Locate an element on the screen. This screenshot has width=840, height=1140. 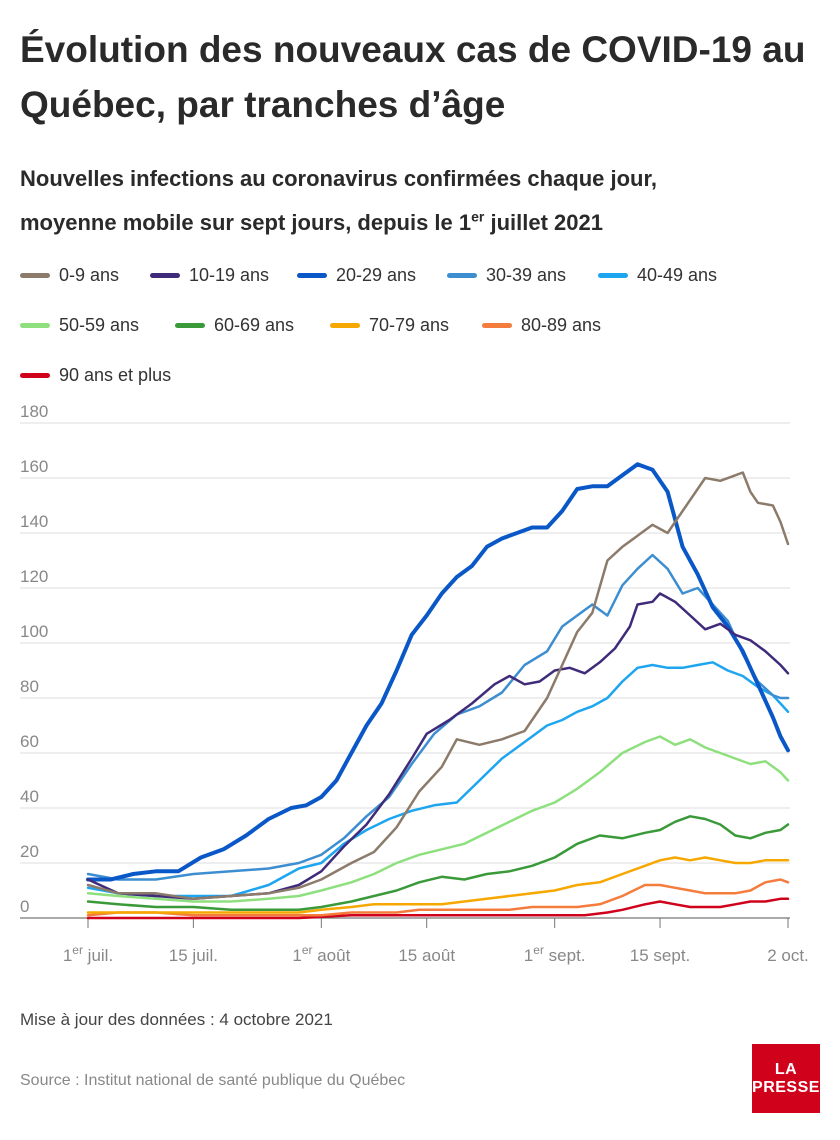
legend-item: 40-49 ans is located at coordinates (657, 275).